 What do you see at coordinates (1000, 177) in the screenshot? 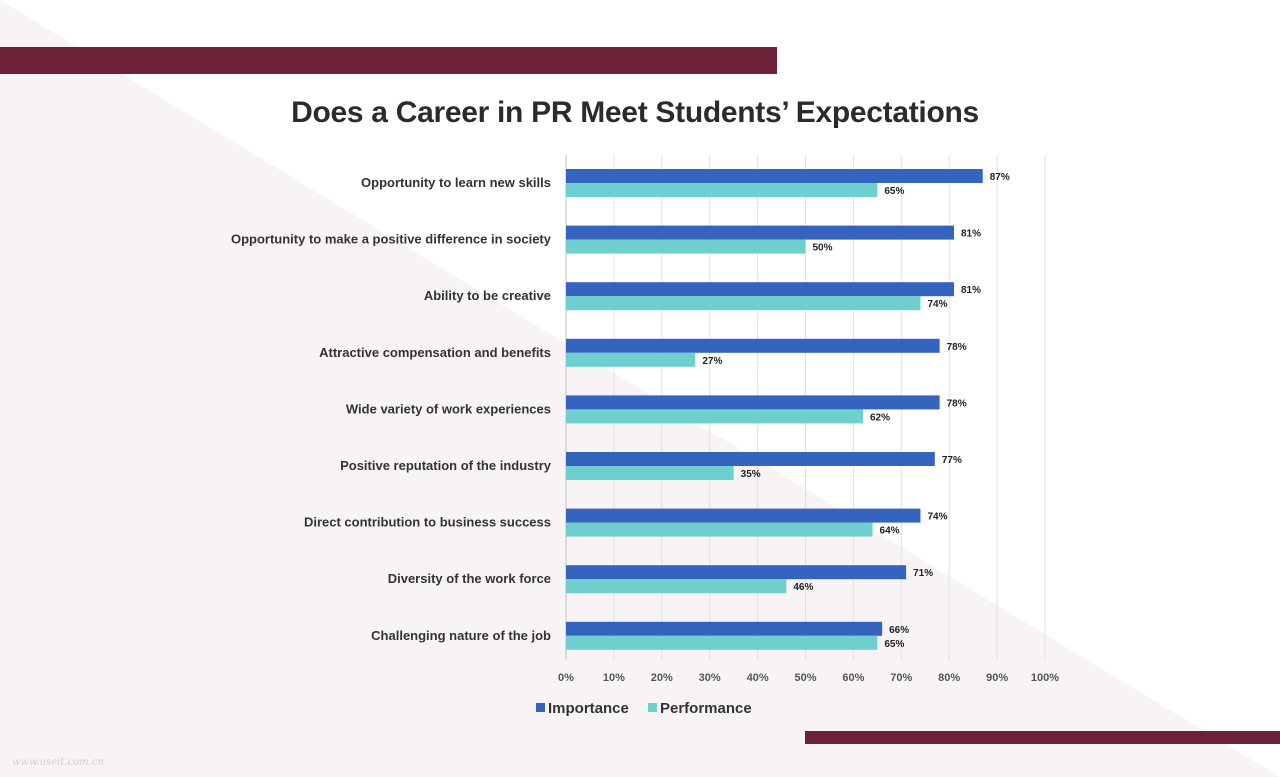
I see `data-label: 87%` at bounding box center [1000, 177].